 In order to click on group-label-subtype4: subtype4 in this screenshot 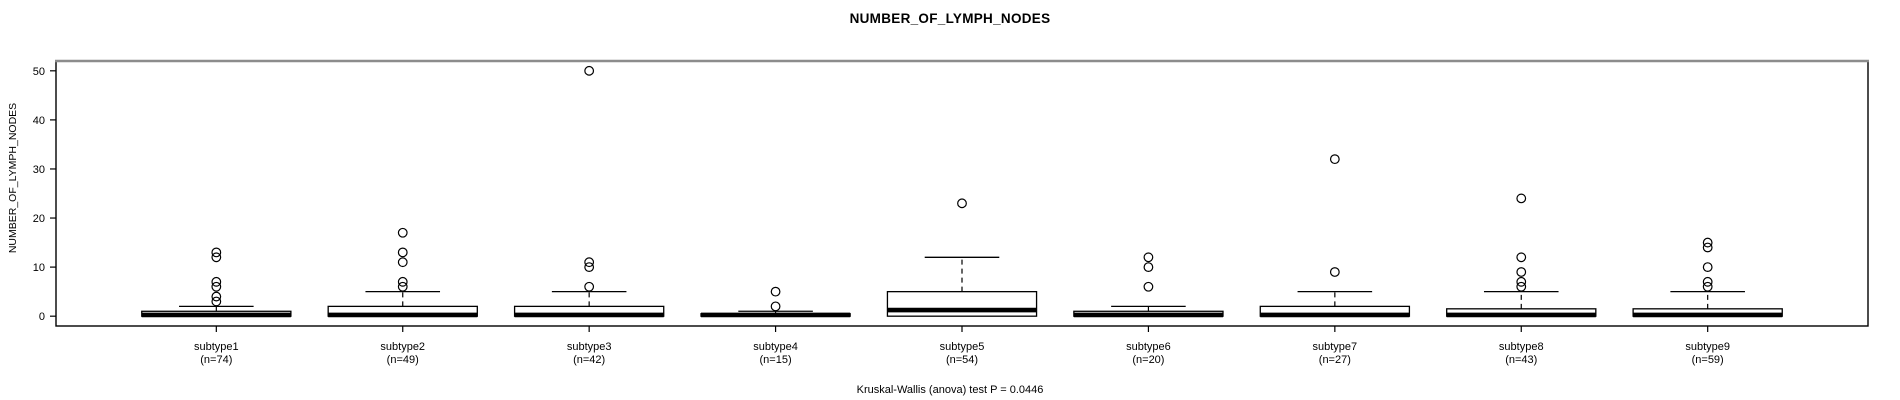, I will do `click(775, 347)`.